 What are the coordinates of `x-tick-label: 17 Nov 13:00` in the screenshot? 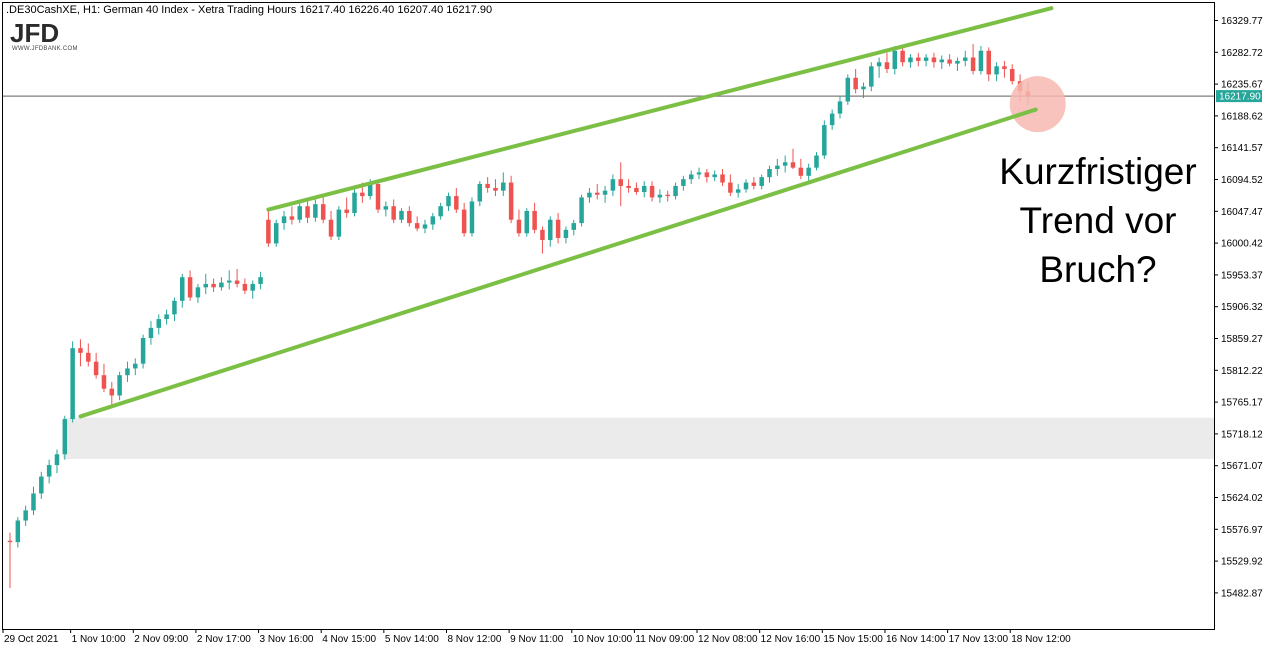 It's located at (979, 639).